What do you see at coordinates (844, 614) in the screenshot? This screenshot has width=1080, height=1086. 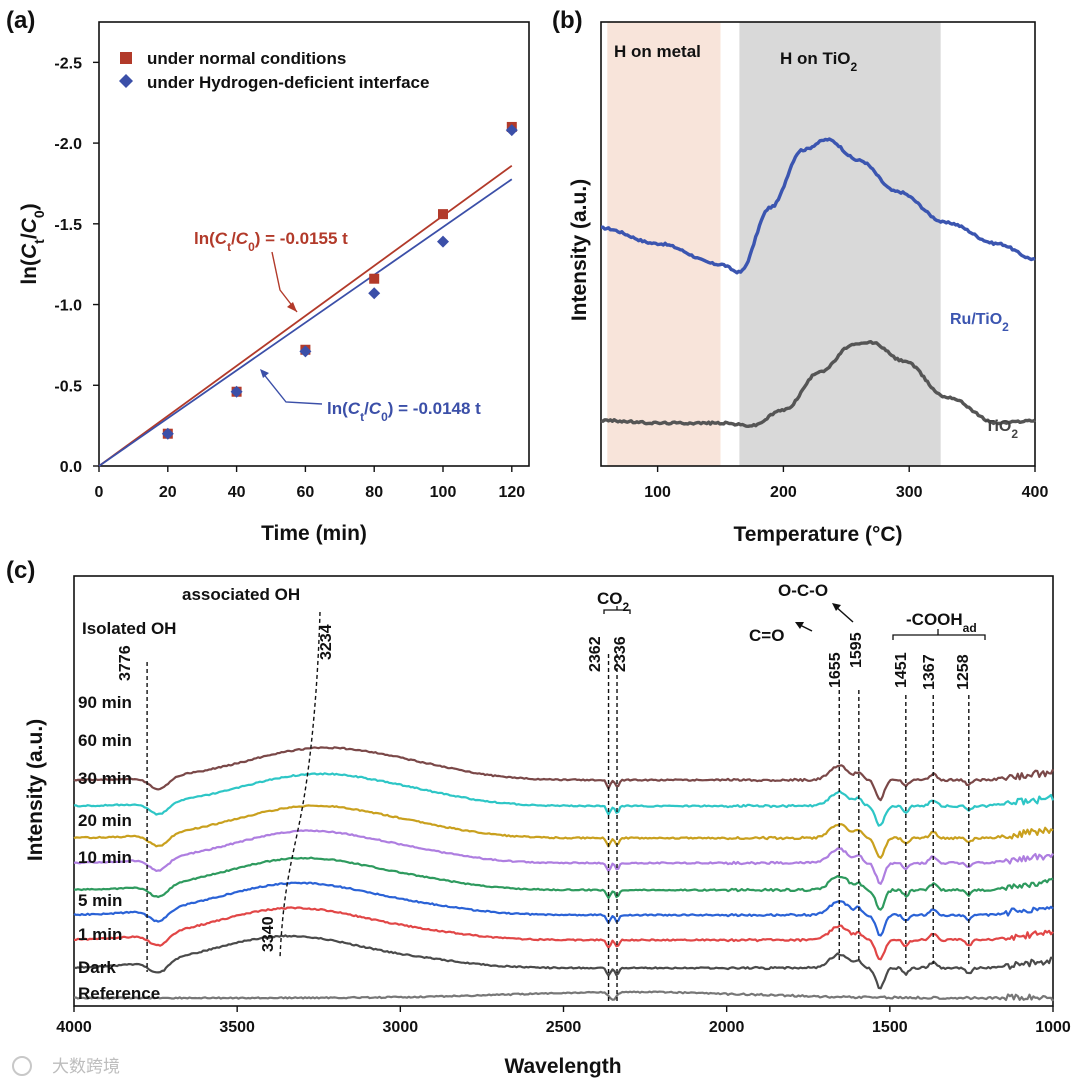 I see `o-c-o-arrow` at bounding box center [844, 614].